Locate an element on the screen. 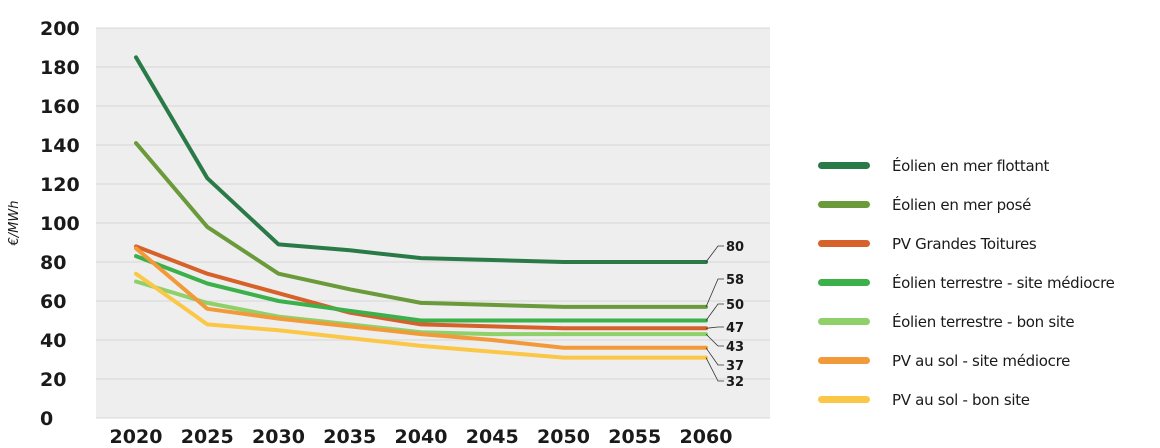 This screenshot has height=448, width=1160. y-tick-label: 120 is located at coordinates (60, 185).